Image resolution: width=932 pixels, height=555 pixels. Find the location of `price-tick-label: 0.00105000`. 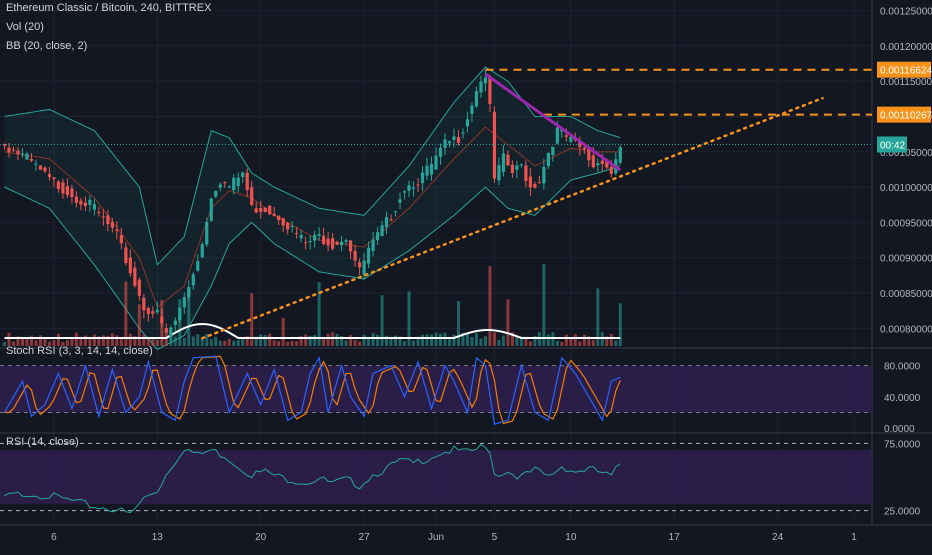

price-tick-label: 0.00105000 is located at coordinates (906, 153).